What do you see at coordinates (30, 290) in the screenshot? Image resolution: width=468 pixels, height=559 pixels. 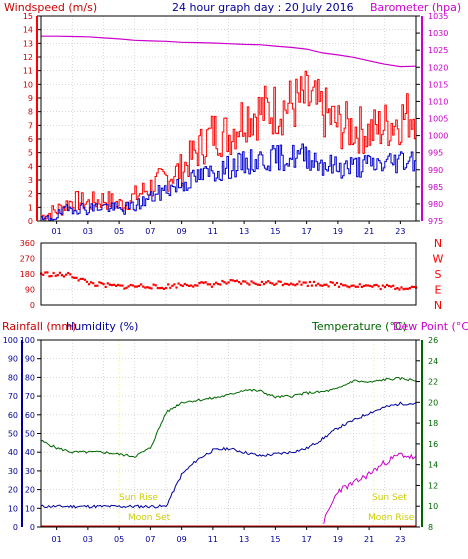 I see `direction-tick-label: 90` at bounding box center [30, 290].